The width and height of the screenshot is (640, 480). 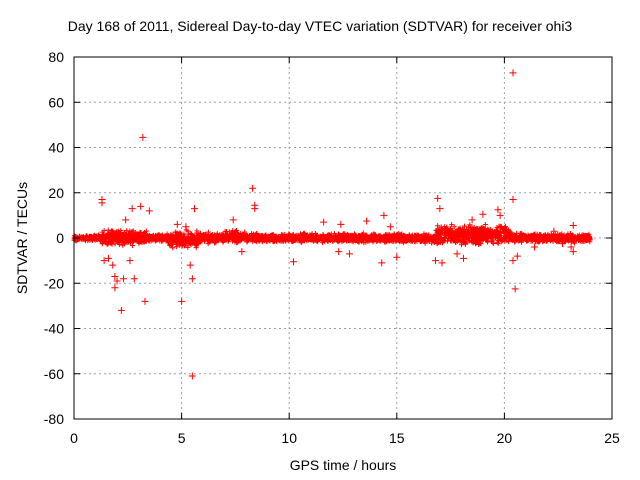 What do you see at coordinates (289, 438) in the screenshot?
I see `x-tick-label: 10` at bounding box center [289, 438].